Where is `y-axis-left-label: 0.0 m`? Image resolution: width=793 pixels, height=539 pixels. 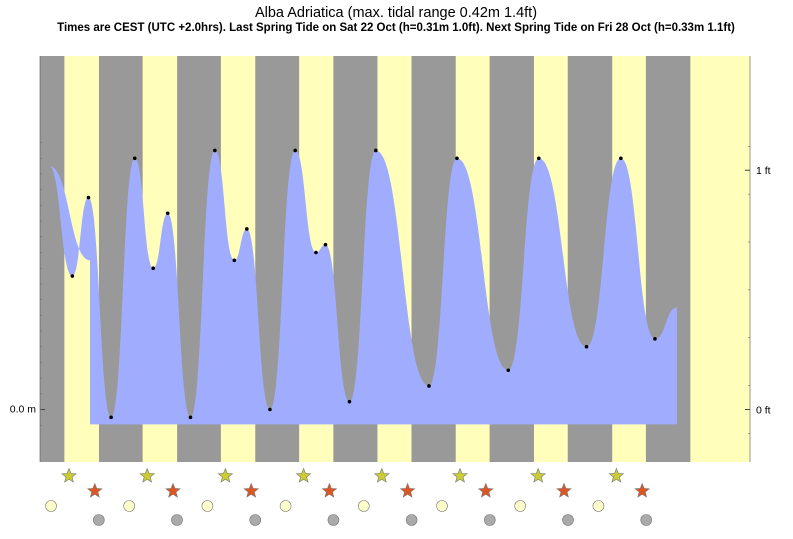
y-axis-left-label: 0.0 m is located at coordinates (23, 410).